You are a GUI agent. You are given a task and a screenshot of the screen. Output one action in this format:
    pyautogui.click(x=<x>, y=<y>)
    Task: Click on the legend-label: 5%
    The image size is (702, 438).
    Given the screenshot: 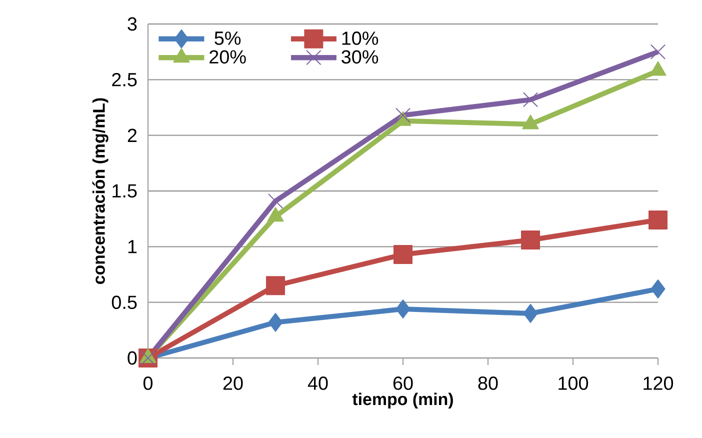 What is the action you would take?
    pyautogui.click(x=227, y=38)
    